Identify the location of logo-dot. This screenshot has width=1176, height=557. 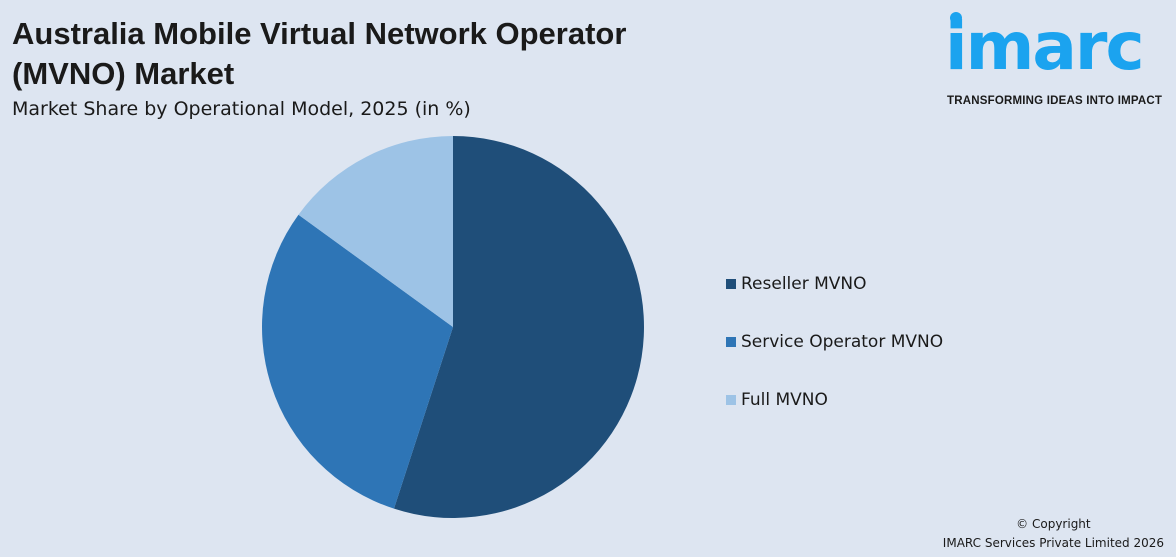
(956, 18).